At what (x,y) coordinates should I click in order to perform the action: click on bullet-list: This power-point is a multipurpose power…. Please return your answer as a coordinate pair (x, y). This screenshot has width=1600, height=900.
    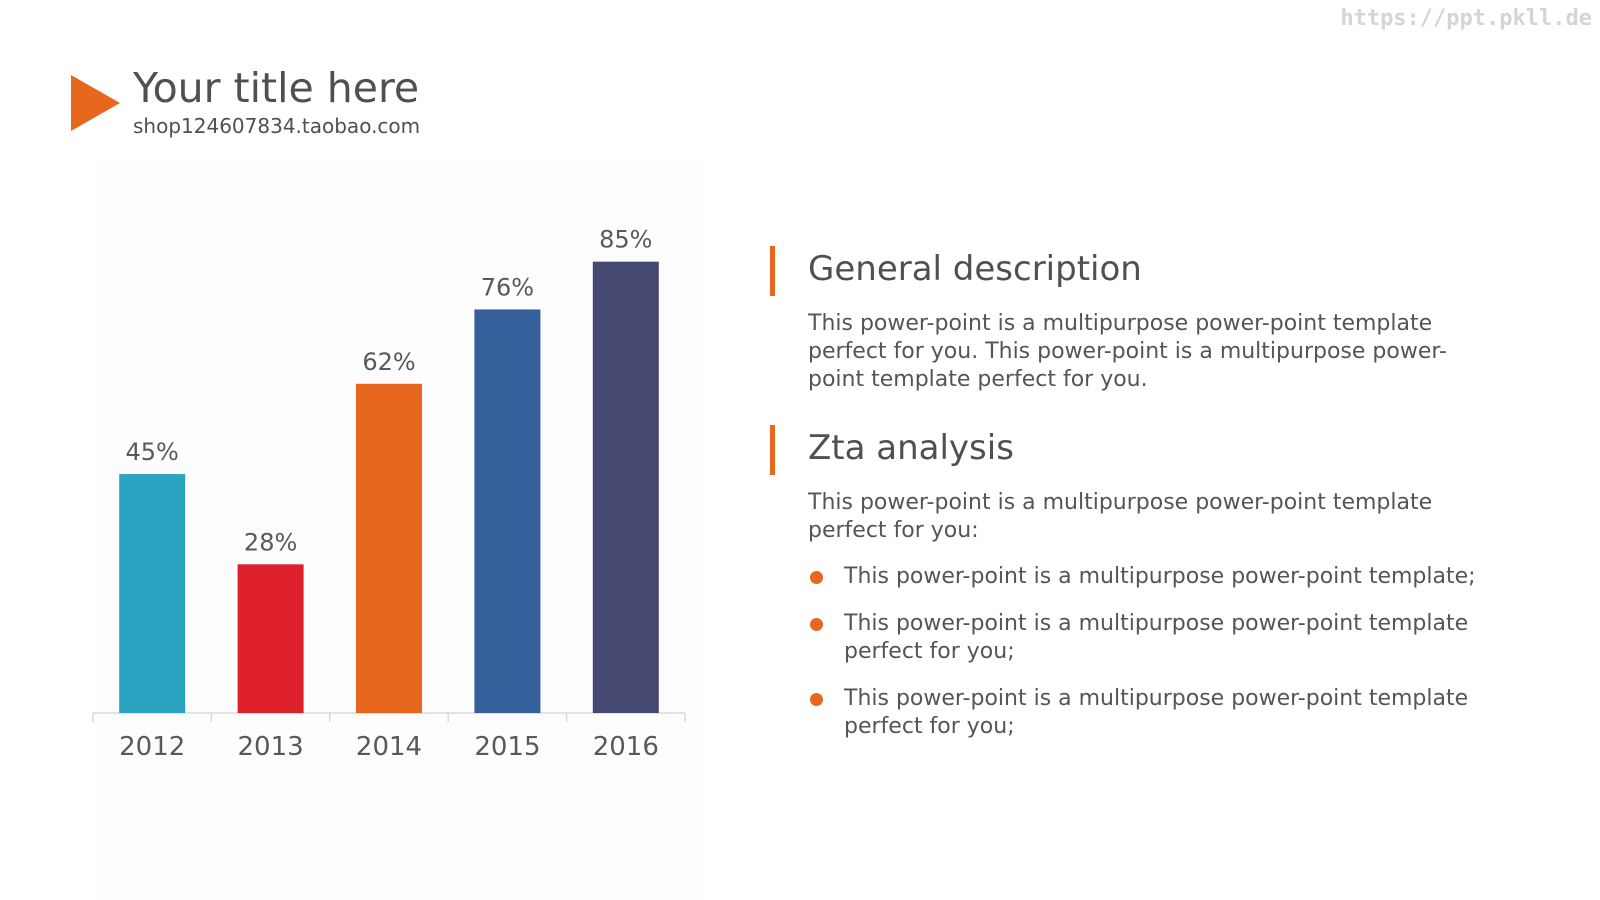
    Looking at the image, I should click on (1178, 652).